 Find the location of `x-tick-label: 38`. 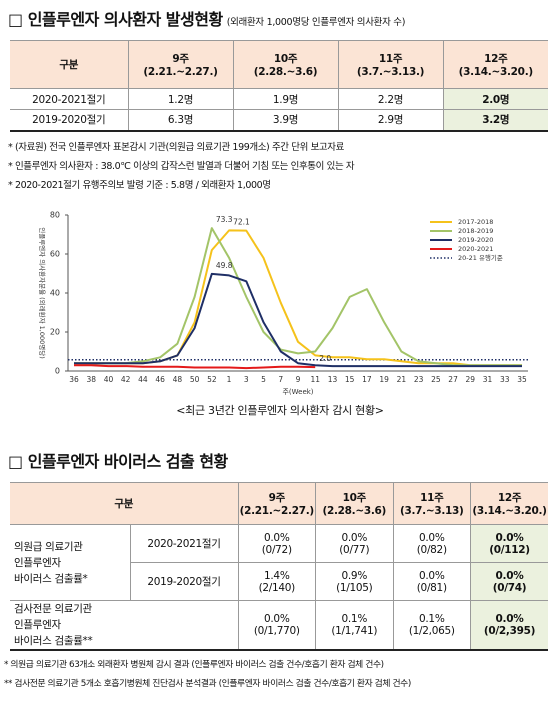

x-tick-label: 38 is located at coordinates (91, 379).